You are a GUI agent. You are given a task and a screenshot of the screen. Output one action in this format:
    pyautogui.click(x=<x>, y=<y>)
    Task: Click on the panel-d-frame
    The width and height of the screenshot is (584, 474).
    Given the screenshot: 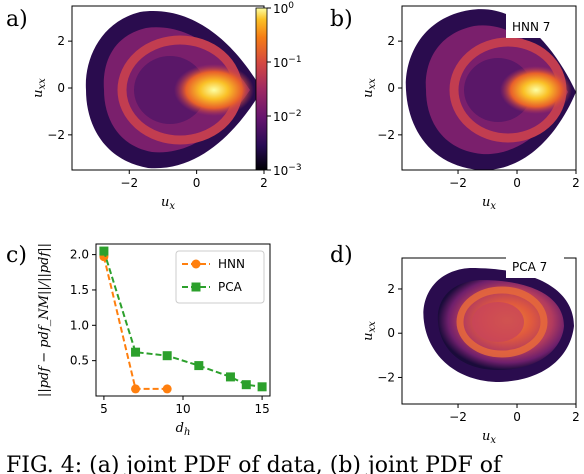 What is the action you would take?
    pyautogui.click(x=489, y=331)
    